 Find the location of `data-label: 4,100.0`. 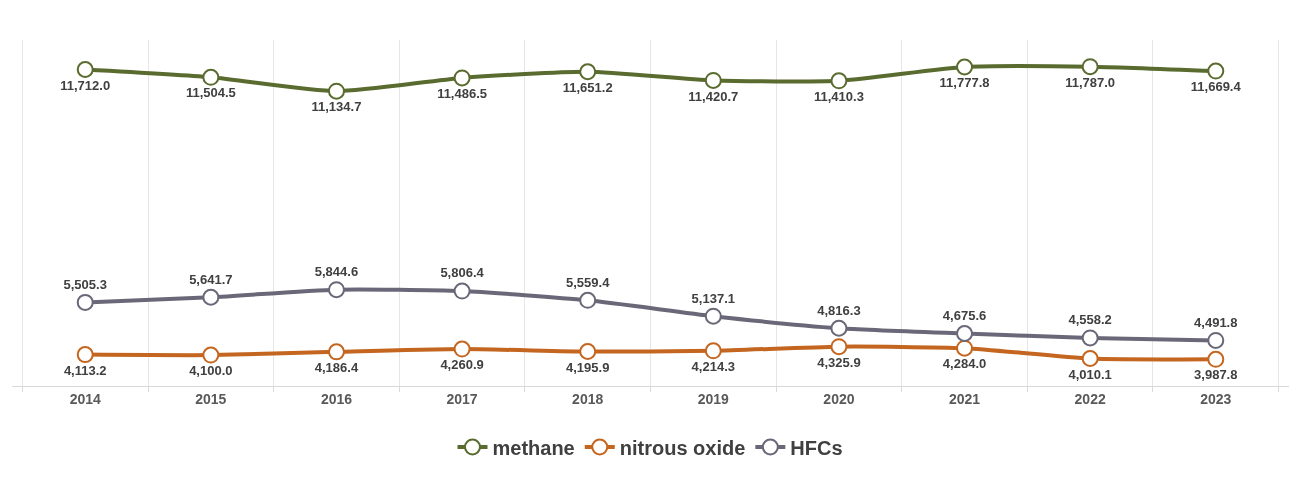

data-label: 4,100.0 is located at coordinates (211, 371).